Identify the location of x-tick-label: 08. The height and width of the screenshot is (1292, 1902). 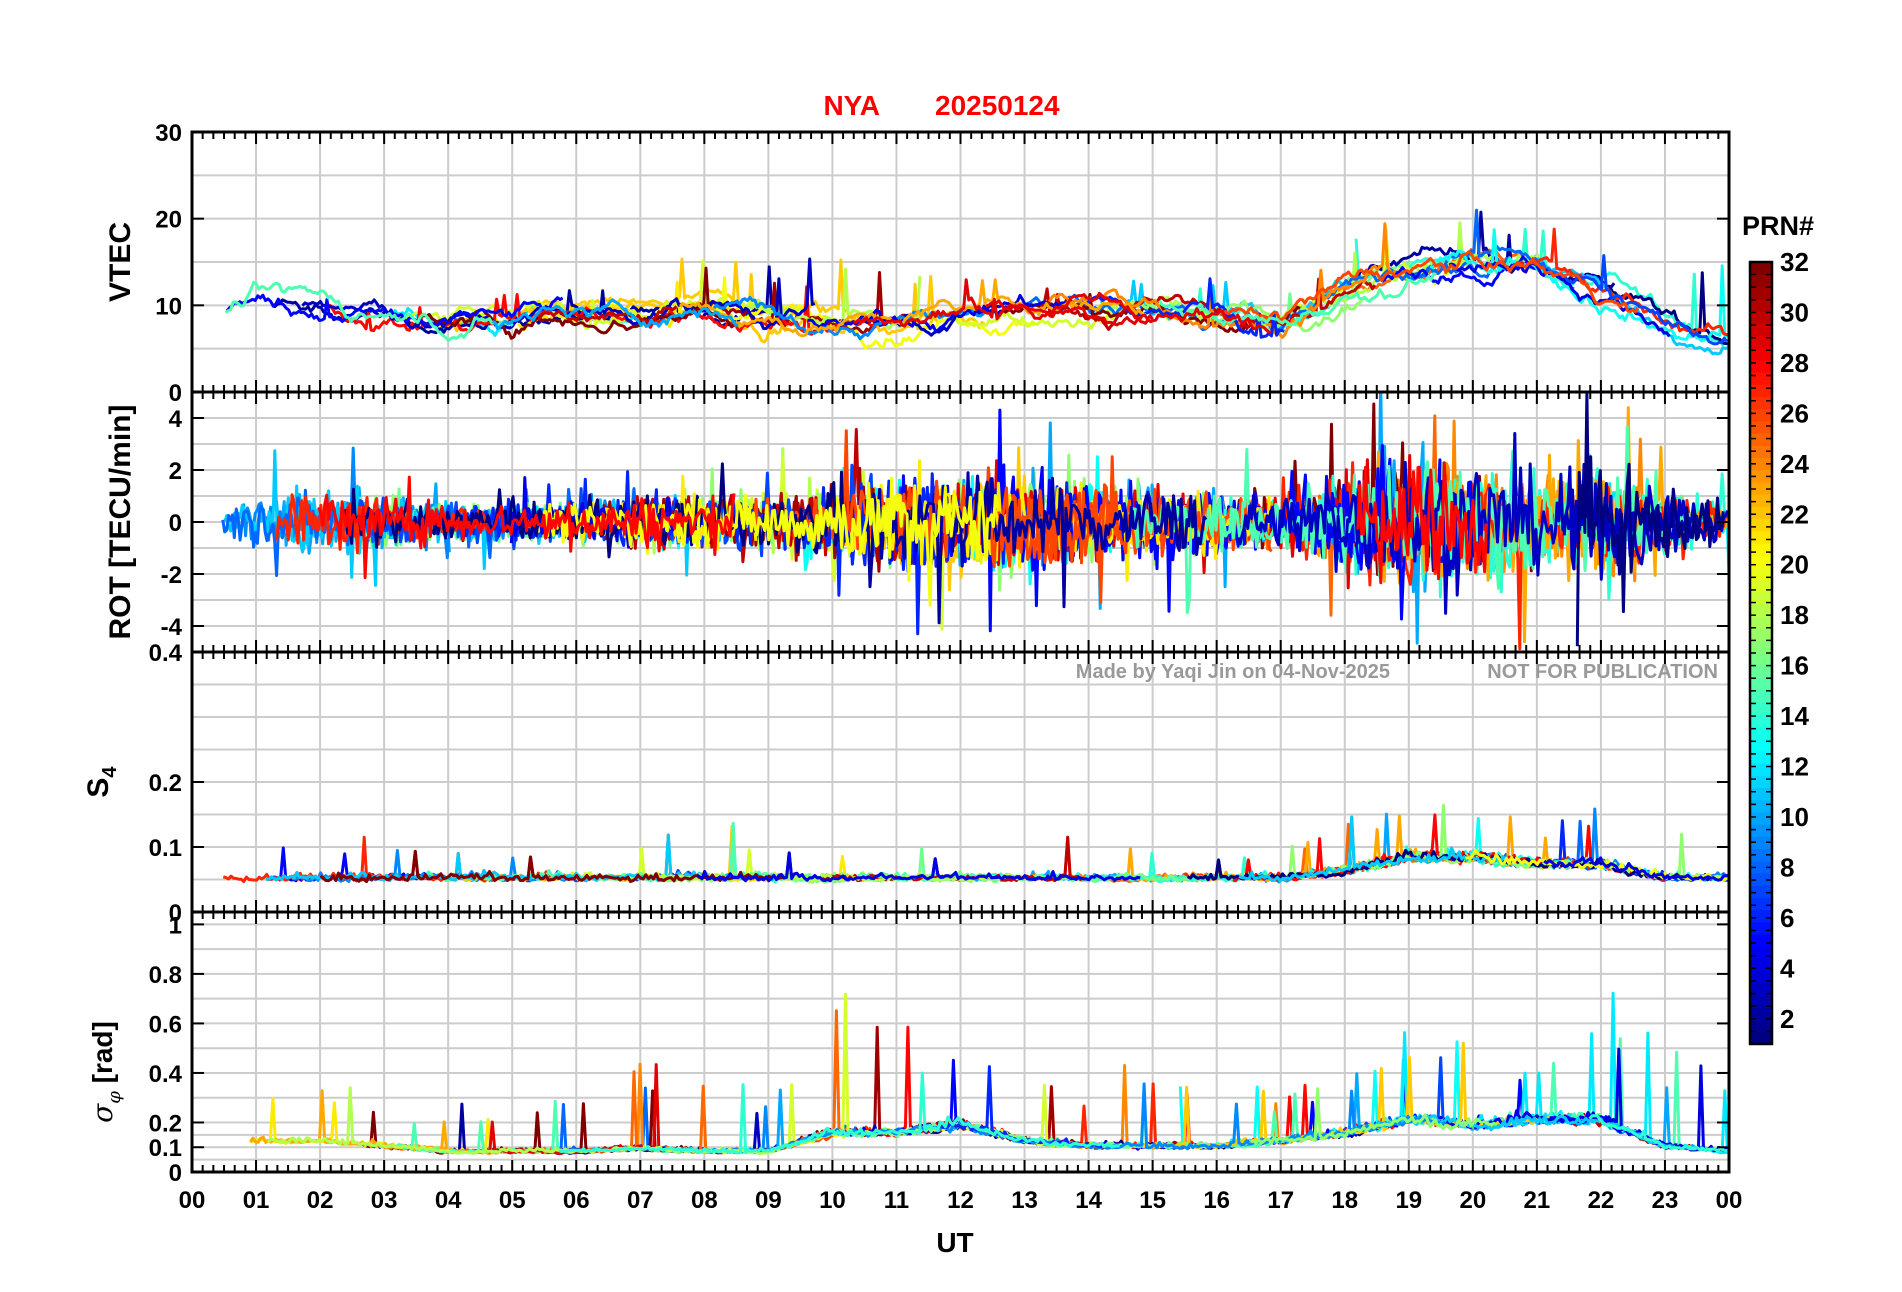
(704, 1200).